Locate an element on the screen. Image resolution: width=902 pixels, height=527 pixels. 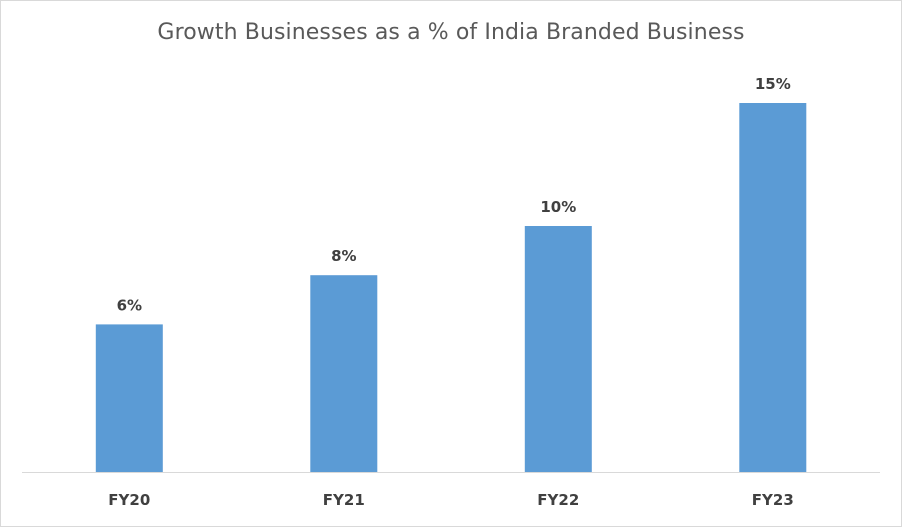
x-tick-label-fy20: FY20 is located at coordinates (129, 500).